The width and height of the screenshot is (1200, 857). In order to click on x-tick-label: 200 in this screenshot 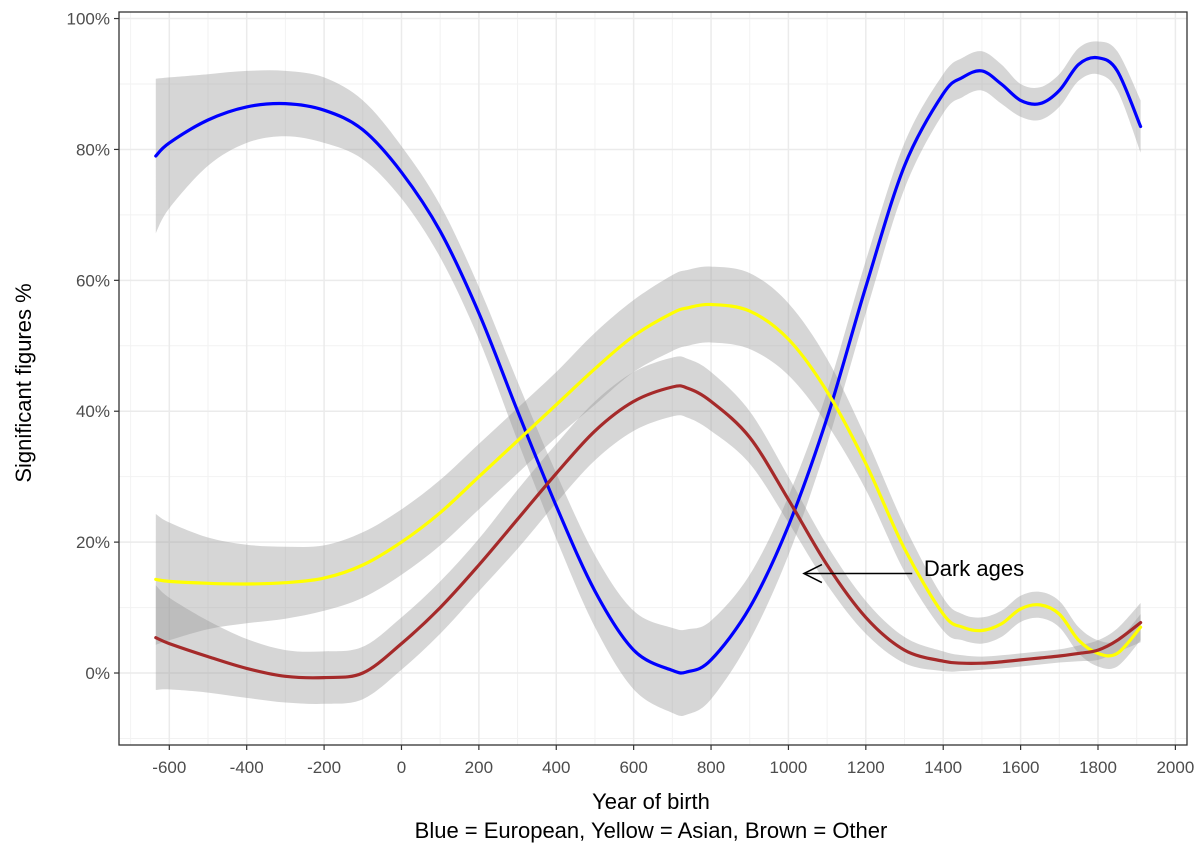, I will do `click(479, 767)`.